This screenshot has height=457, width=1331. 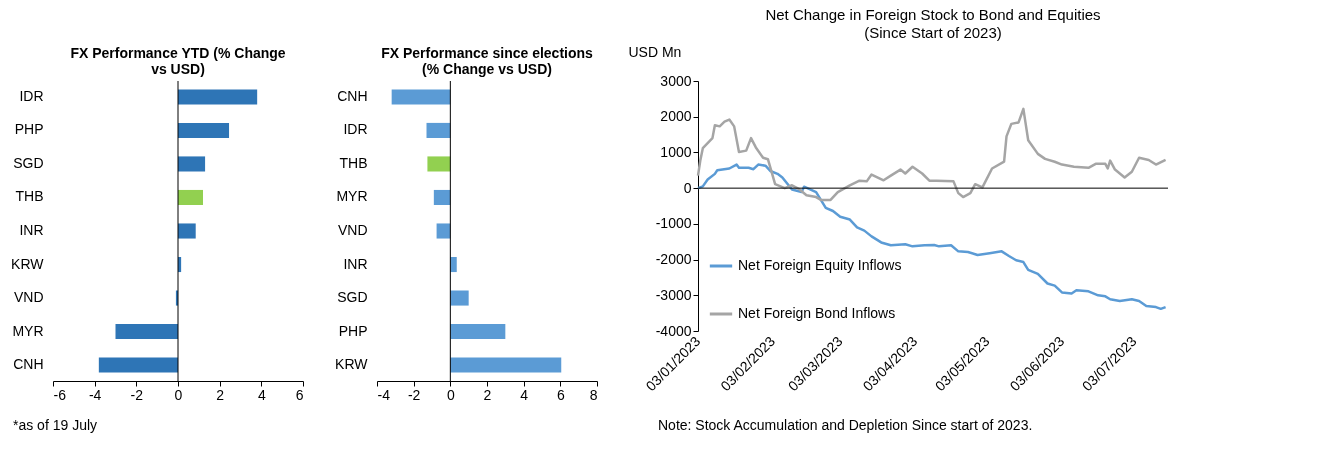 What do you see at coordinates (676, 80) in the screenshot?
I see `y-tick-label: 3000` at bounding box center [676, 80].